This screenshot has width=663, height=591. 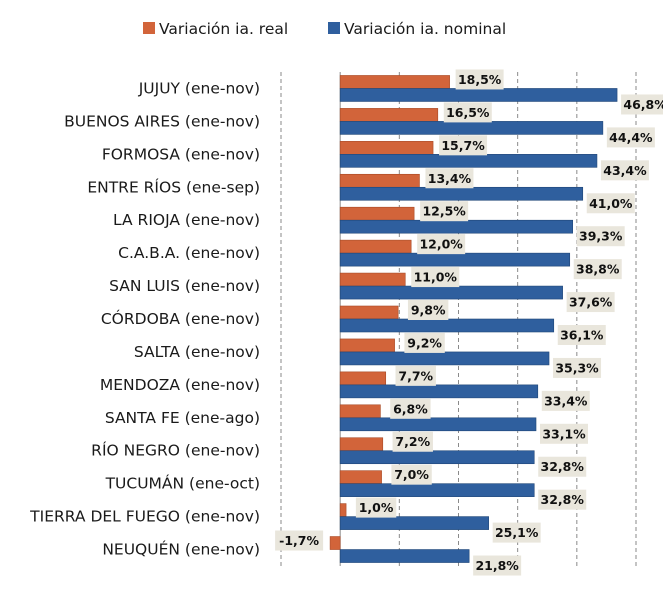 I want to click on data-label-real: -1,7%, so click(x=299, y=540).